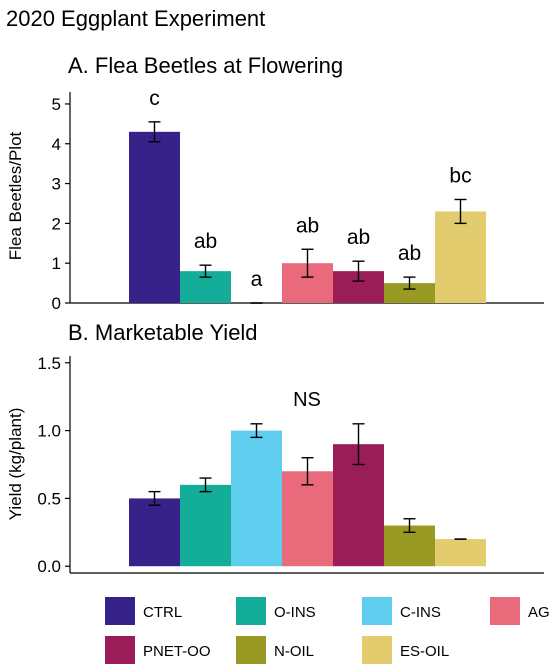  I want to click on legend-label: O-INS, so click(295, 612).